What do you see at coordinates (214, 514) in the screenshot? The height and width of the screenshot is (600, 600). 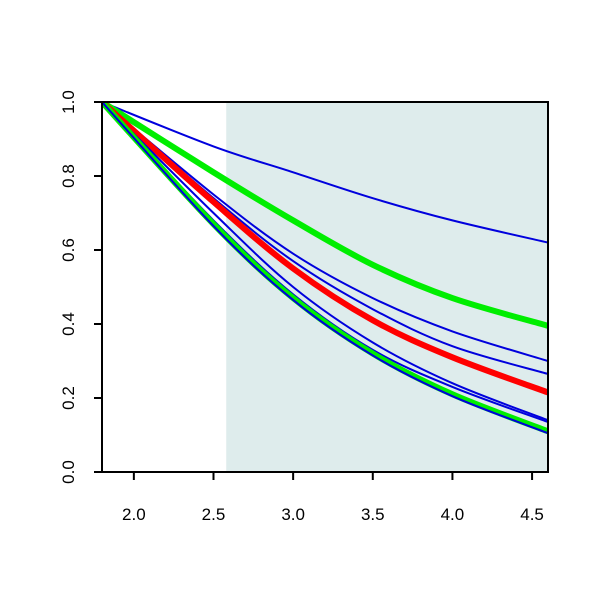 I see `x-tick-label: 2.5` at bounding box center [214, 514].